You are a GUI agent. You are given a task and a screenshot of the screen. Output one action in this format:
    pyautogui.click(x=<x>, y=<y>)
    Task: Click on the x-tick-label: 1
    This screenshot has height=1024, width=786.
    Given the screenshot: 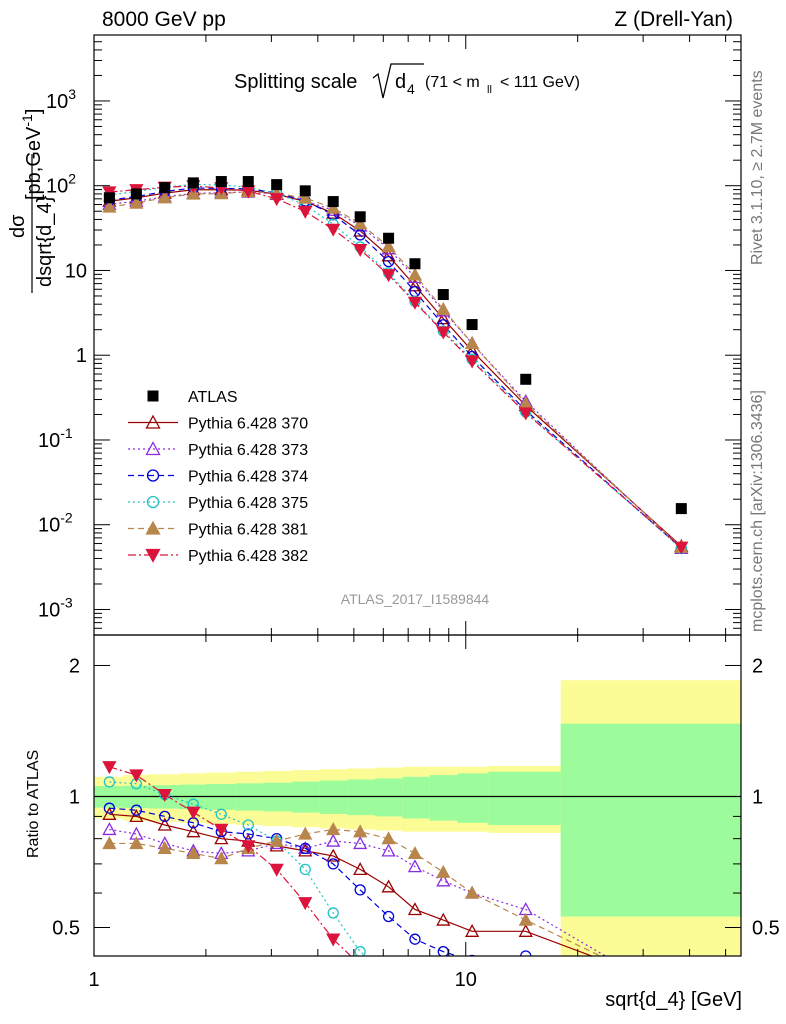 What is the action you would take?
    pyautogui.click(x=93, y=980)
    